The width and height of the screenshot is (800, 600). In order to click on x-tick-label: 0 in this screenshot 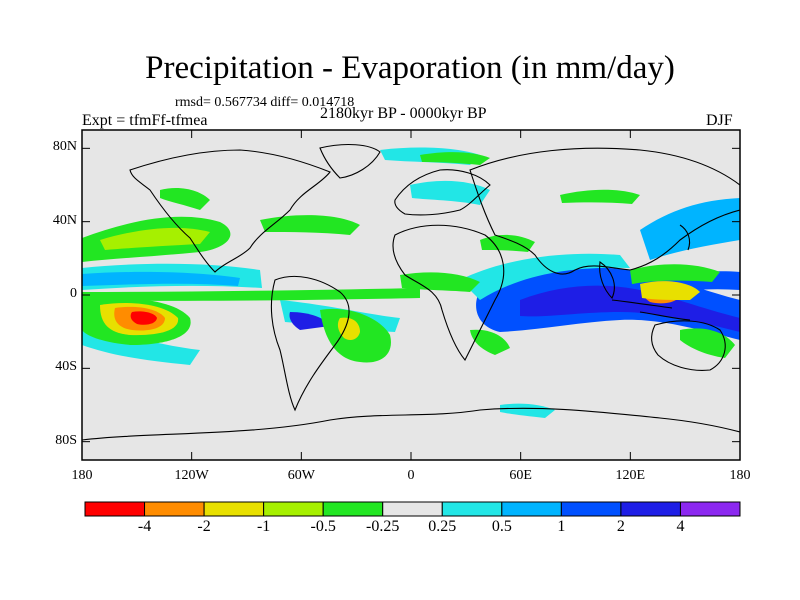, I will do `click(411, 475)`.